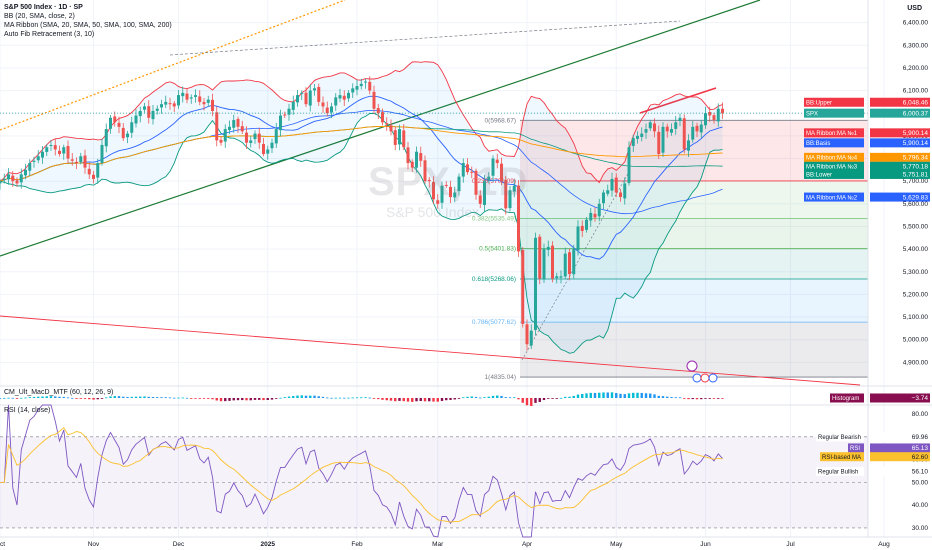  What do you see at coordinates (900, 457) in the screenshot?
I see `rsi-ma-tag-value-box` at bounding box center [900, 457].